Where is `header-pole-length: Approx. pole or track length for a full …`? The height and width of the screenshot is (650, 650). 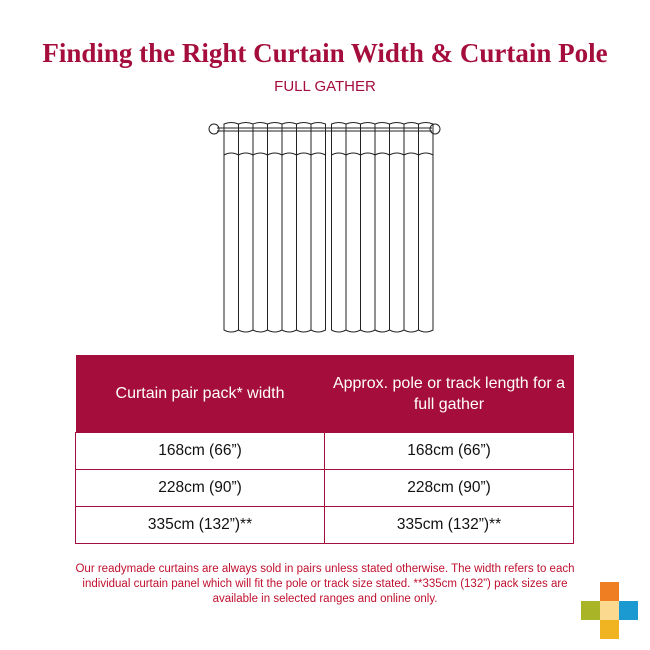 header-pole-length: Approx. pole or track length for a full … is located at coordinates (449, 394).